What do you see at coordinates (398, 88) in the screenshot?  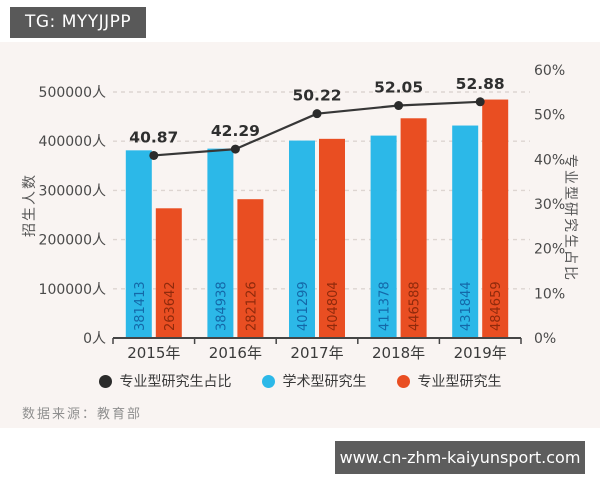 I see `trend-value-label: 52.05` at bounding box center [398, 88].